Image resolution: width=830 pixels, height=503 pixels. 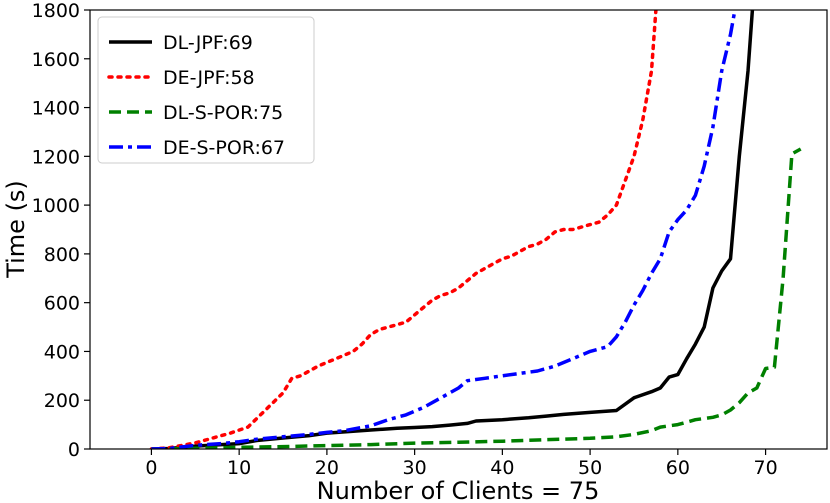 What do you see at coordinates (16, 229) in the screenshot?
I see `y-axis-label: Time (s)` at bounding box center [16, 229].